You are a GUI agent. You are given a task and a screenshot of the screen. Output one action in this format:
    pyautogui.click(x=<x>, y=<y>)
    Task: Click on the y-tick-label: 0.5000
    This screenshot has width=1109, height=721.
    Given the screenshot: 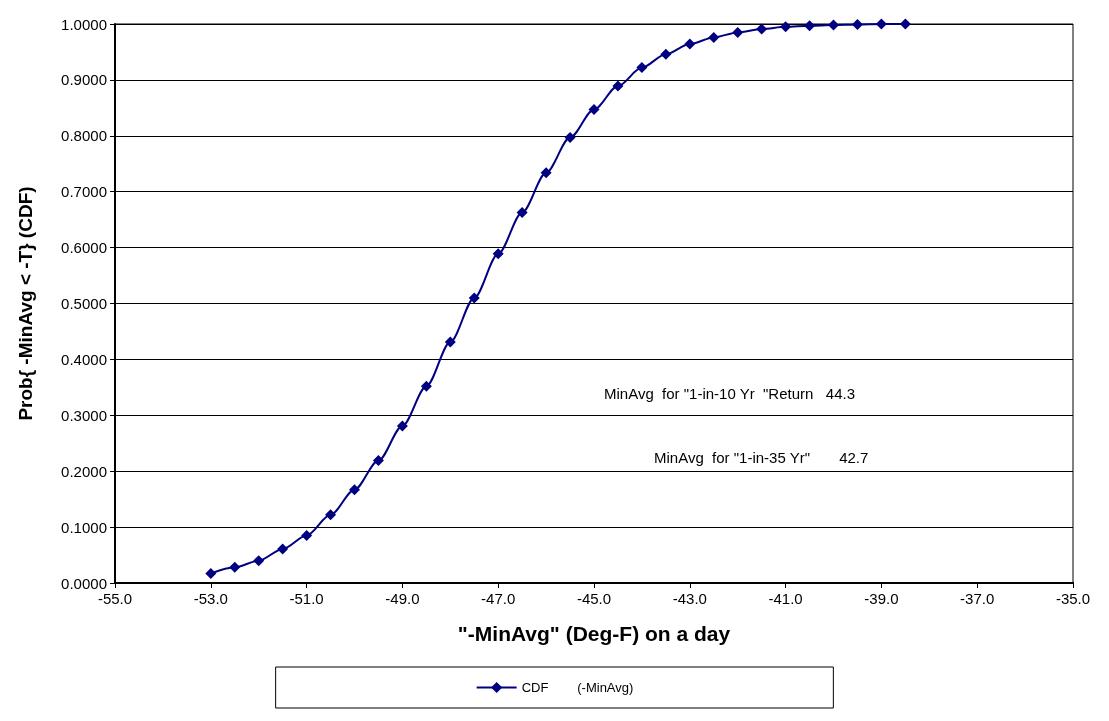 What is the action you would take?
    pyautogui.click(x=84, y=303)
    